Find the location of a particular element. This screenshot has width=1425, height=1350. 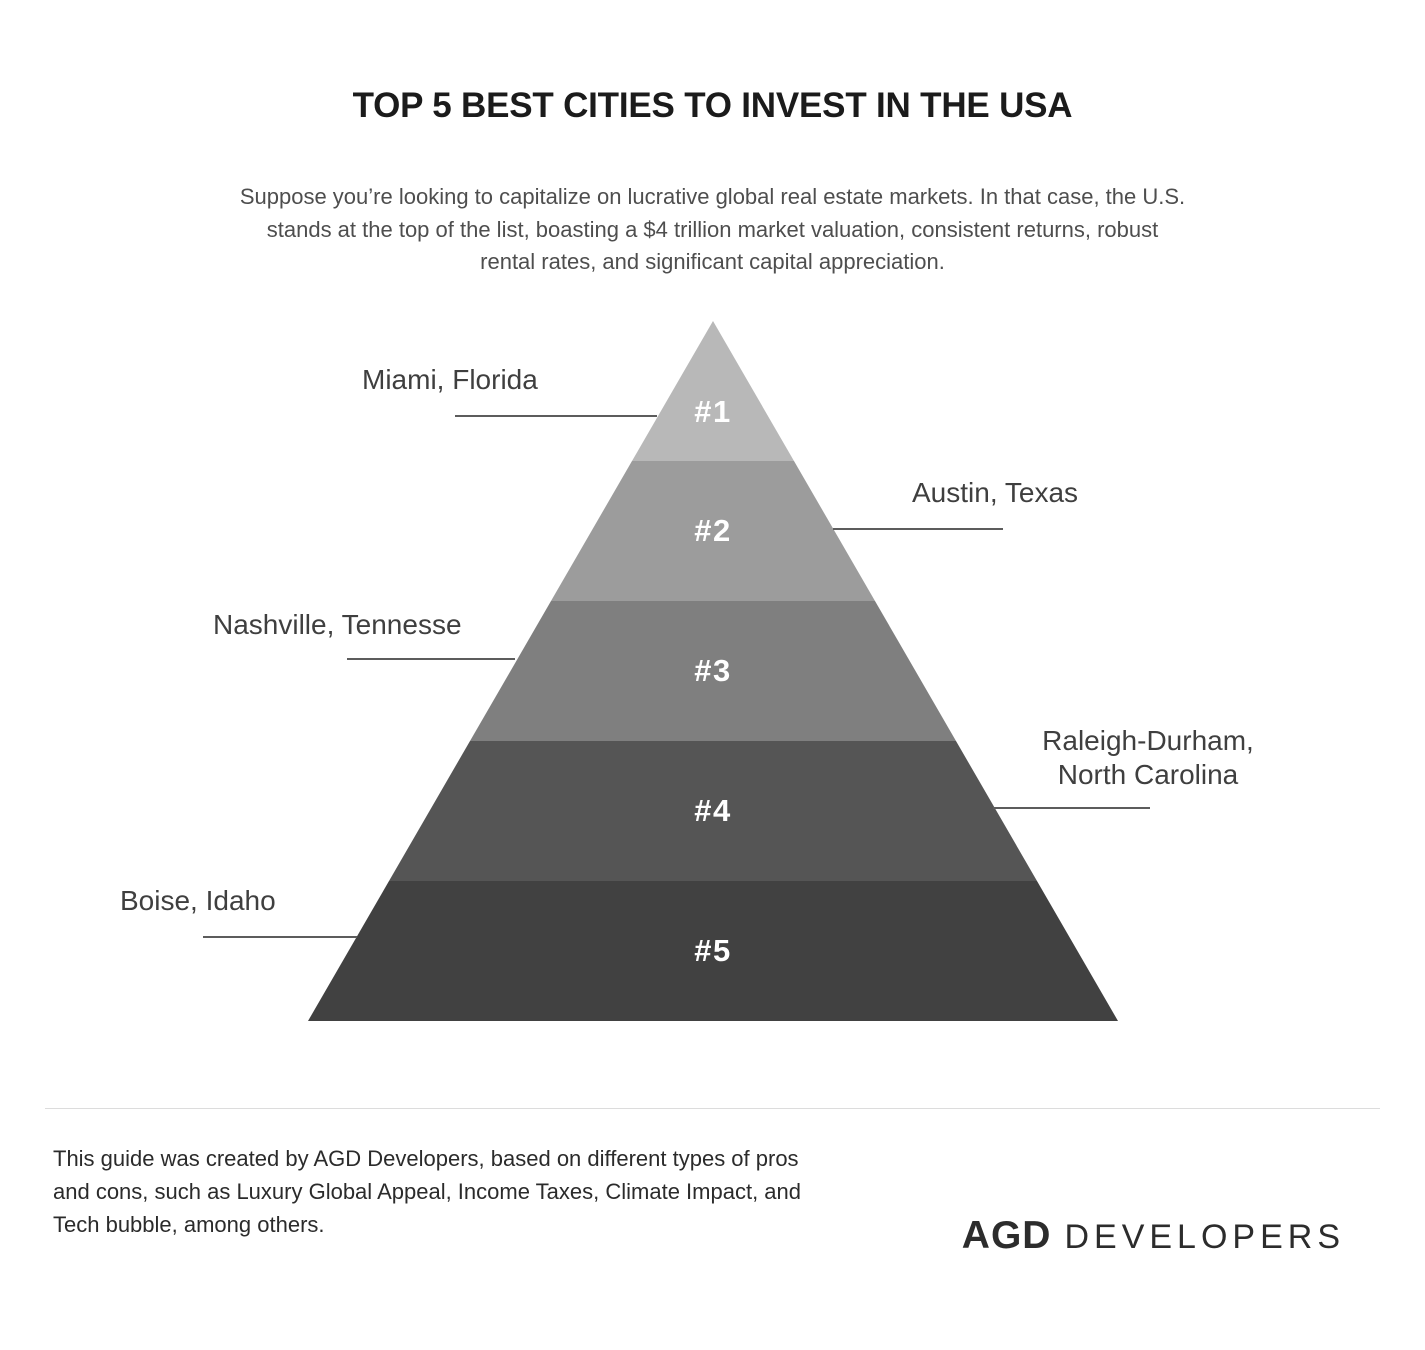

logo-mark: AGD is located at coordinates (1006, 1235).